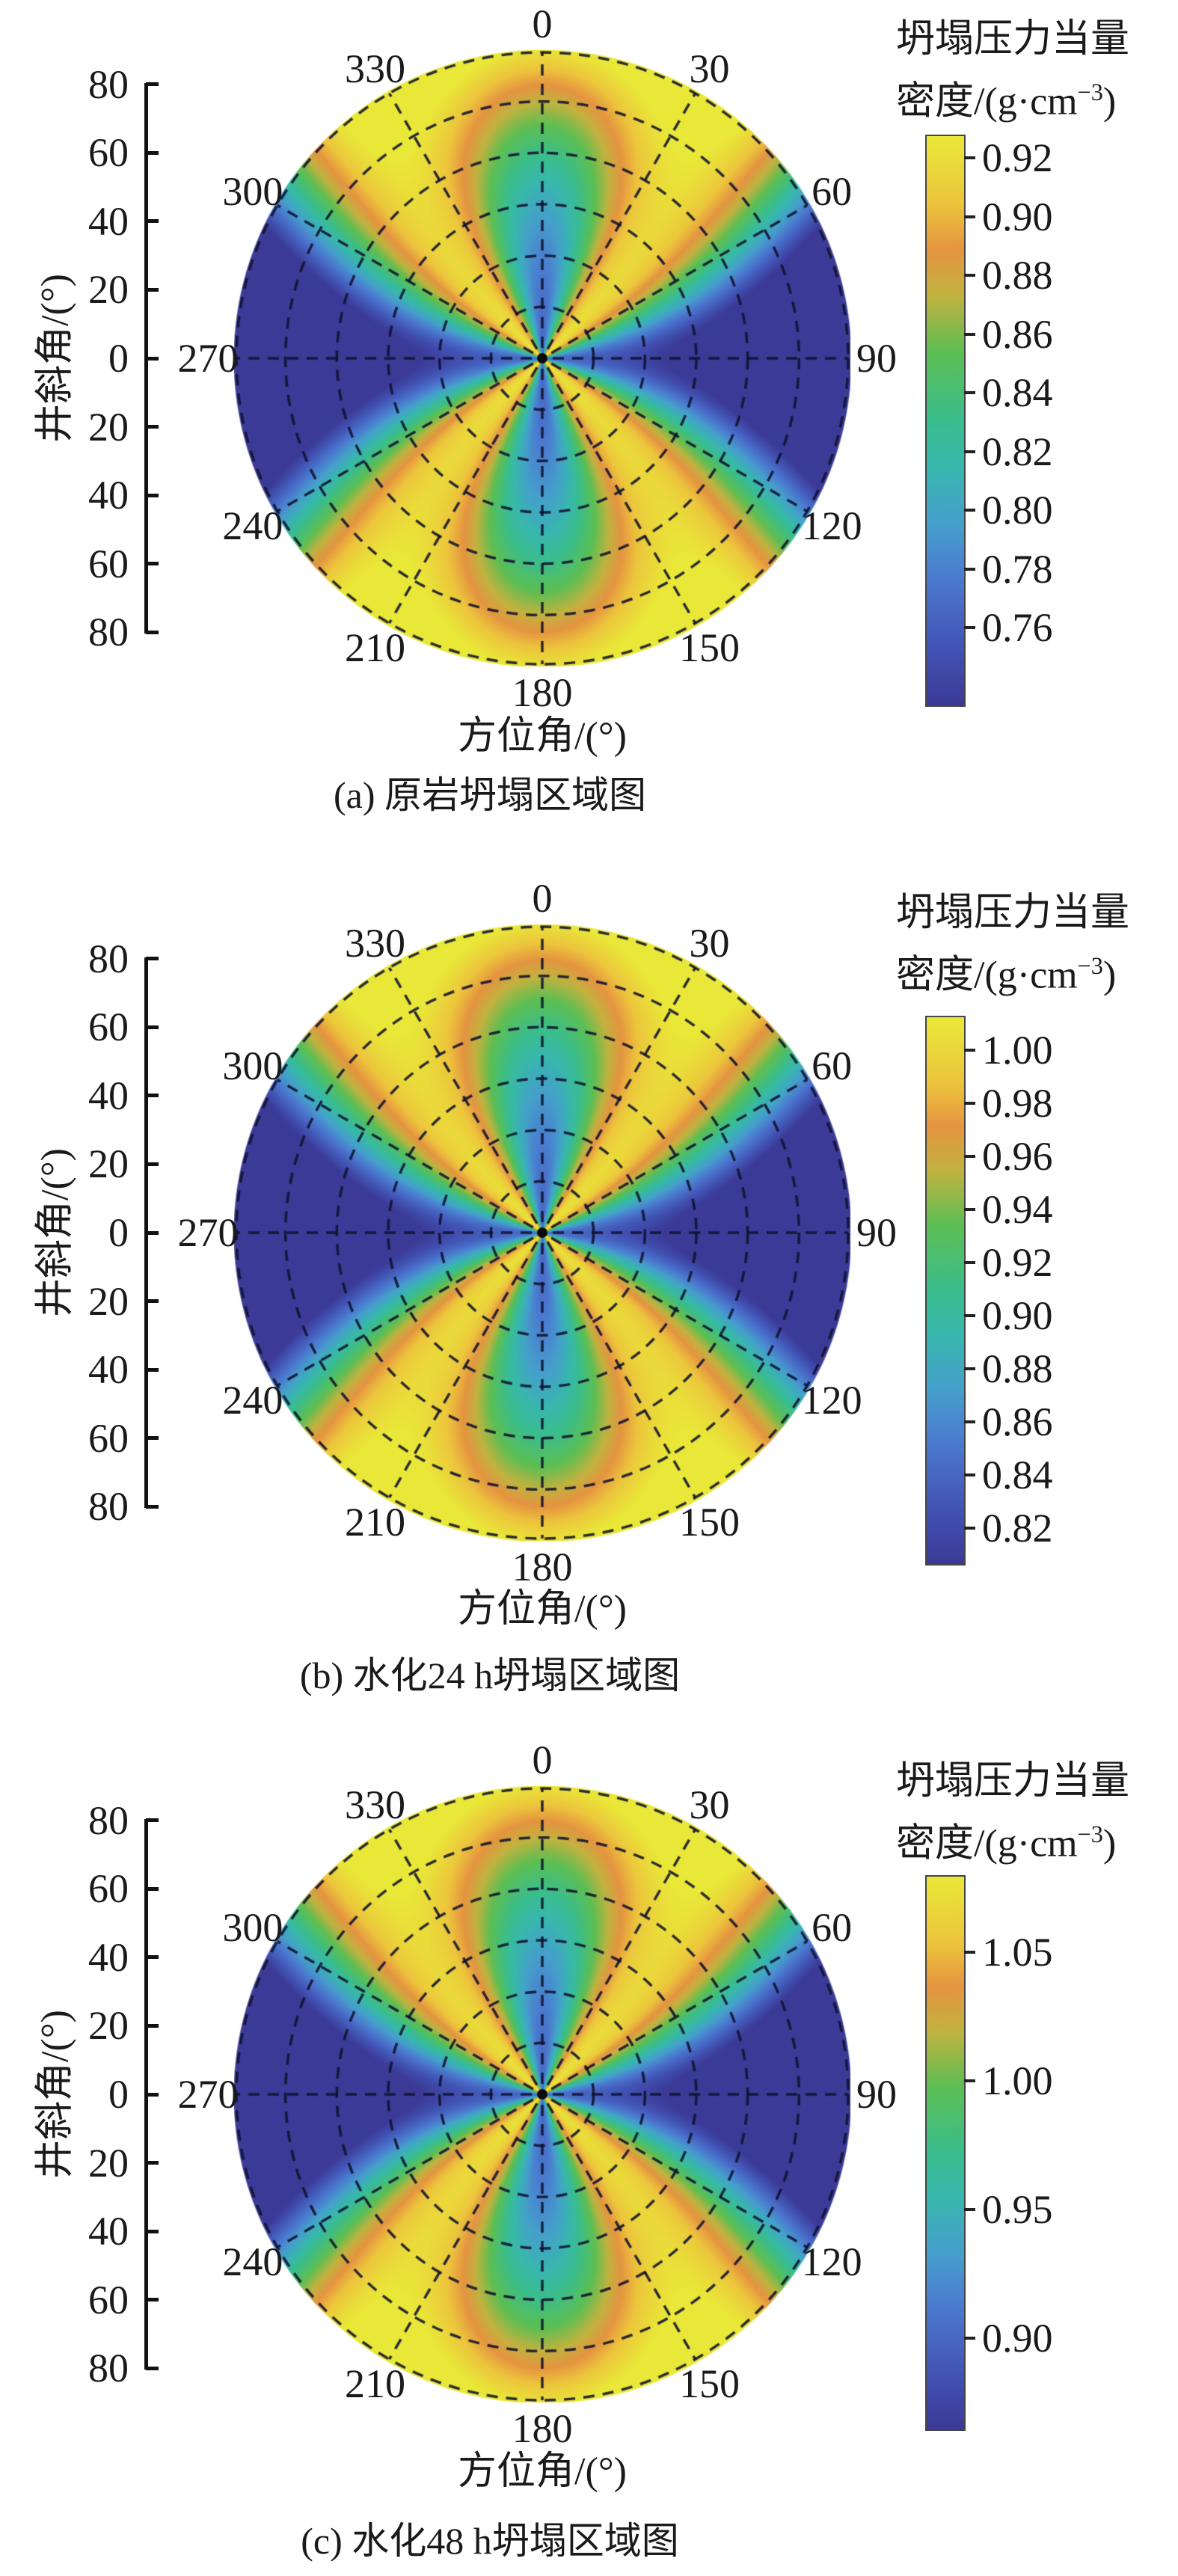 This screenshot has height=2576, width=1178. I want to click on colorbar-tick-label: 0.80, so click(1017, 510).